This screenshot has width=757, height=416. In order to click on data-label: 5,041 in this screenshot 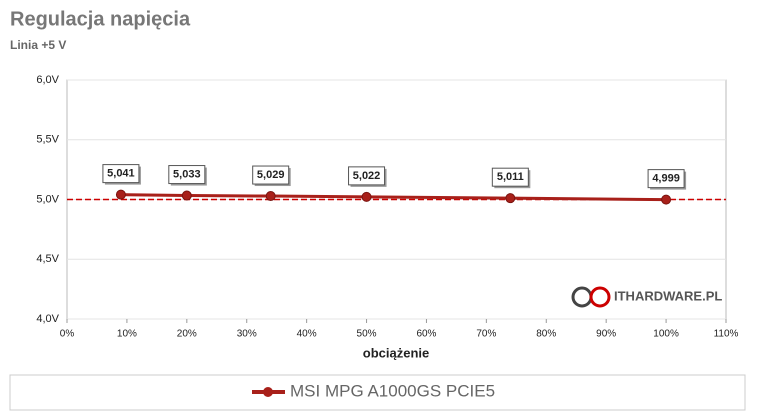, I will do `click(121, 174)`.